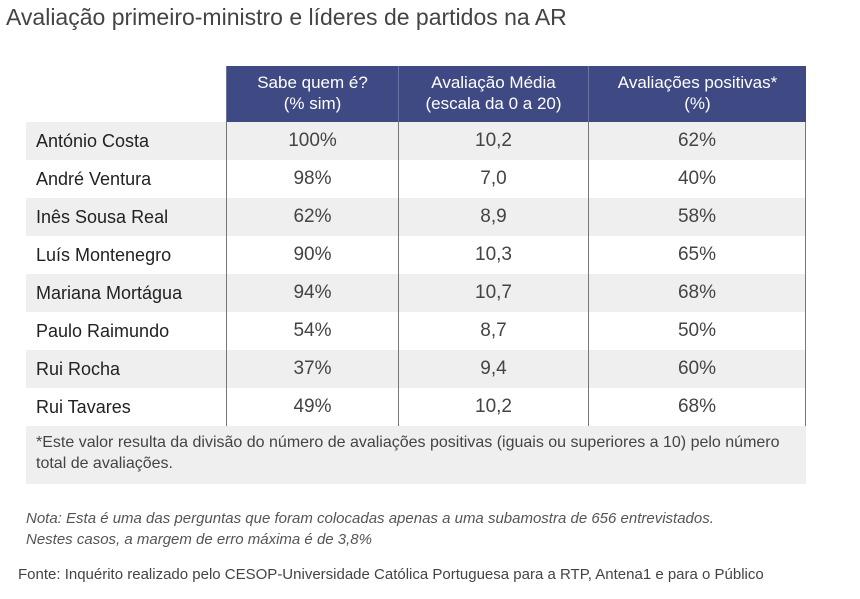 This screenshot has width=860, height=599. Describe the element at coordinates (93, 140) in the screenshot. I see `leader-name: António Costa` at that location.